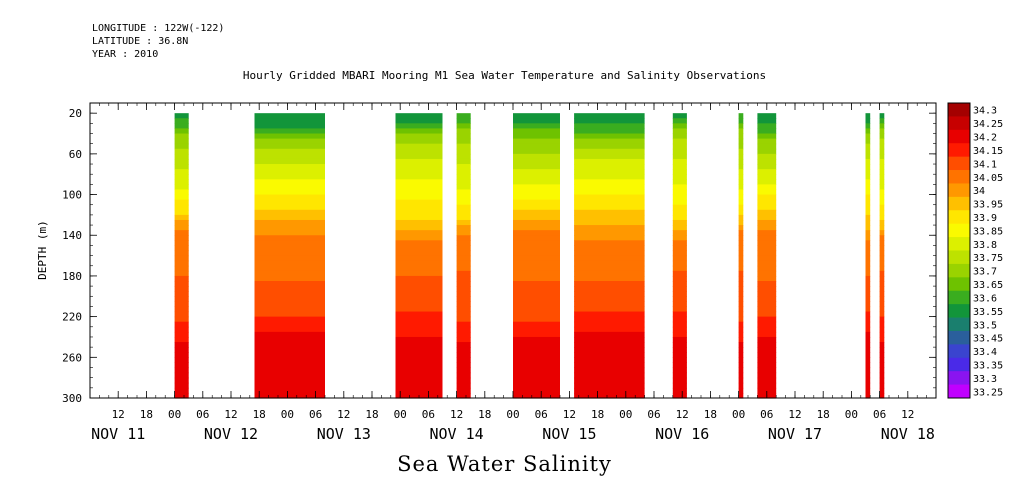 Image resolution: width=1009 pixels, height=504 pixels. What do you see at coordinates (988, 258) in the screenshot?
I see `colorbar-label: 33.75` at bounding box center [988, 258].